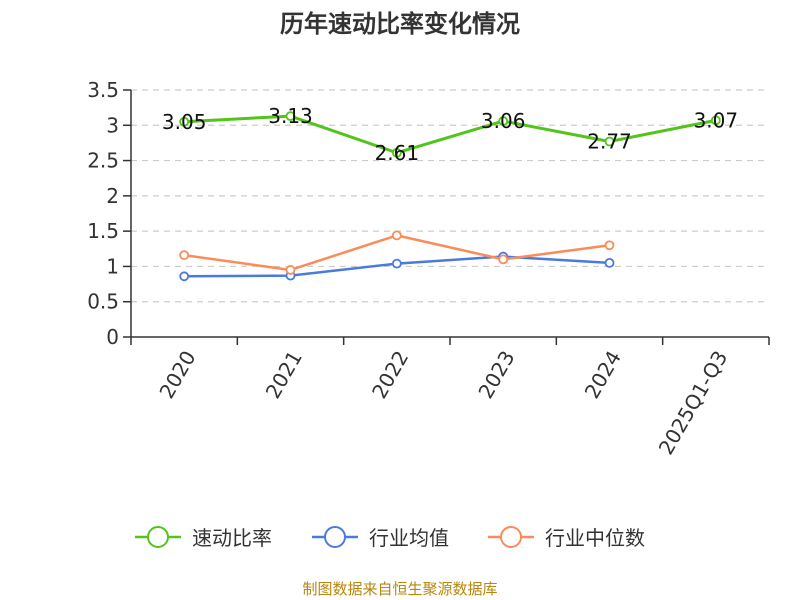  I want to click on y-tick-label: 1, so click(112, 266).